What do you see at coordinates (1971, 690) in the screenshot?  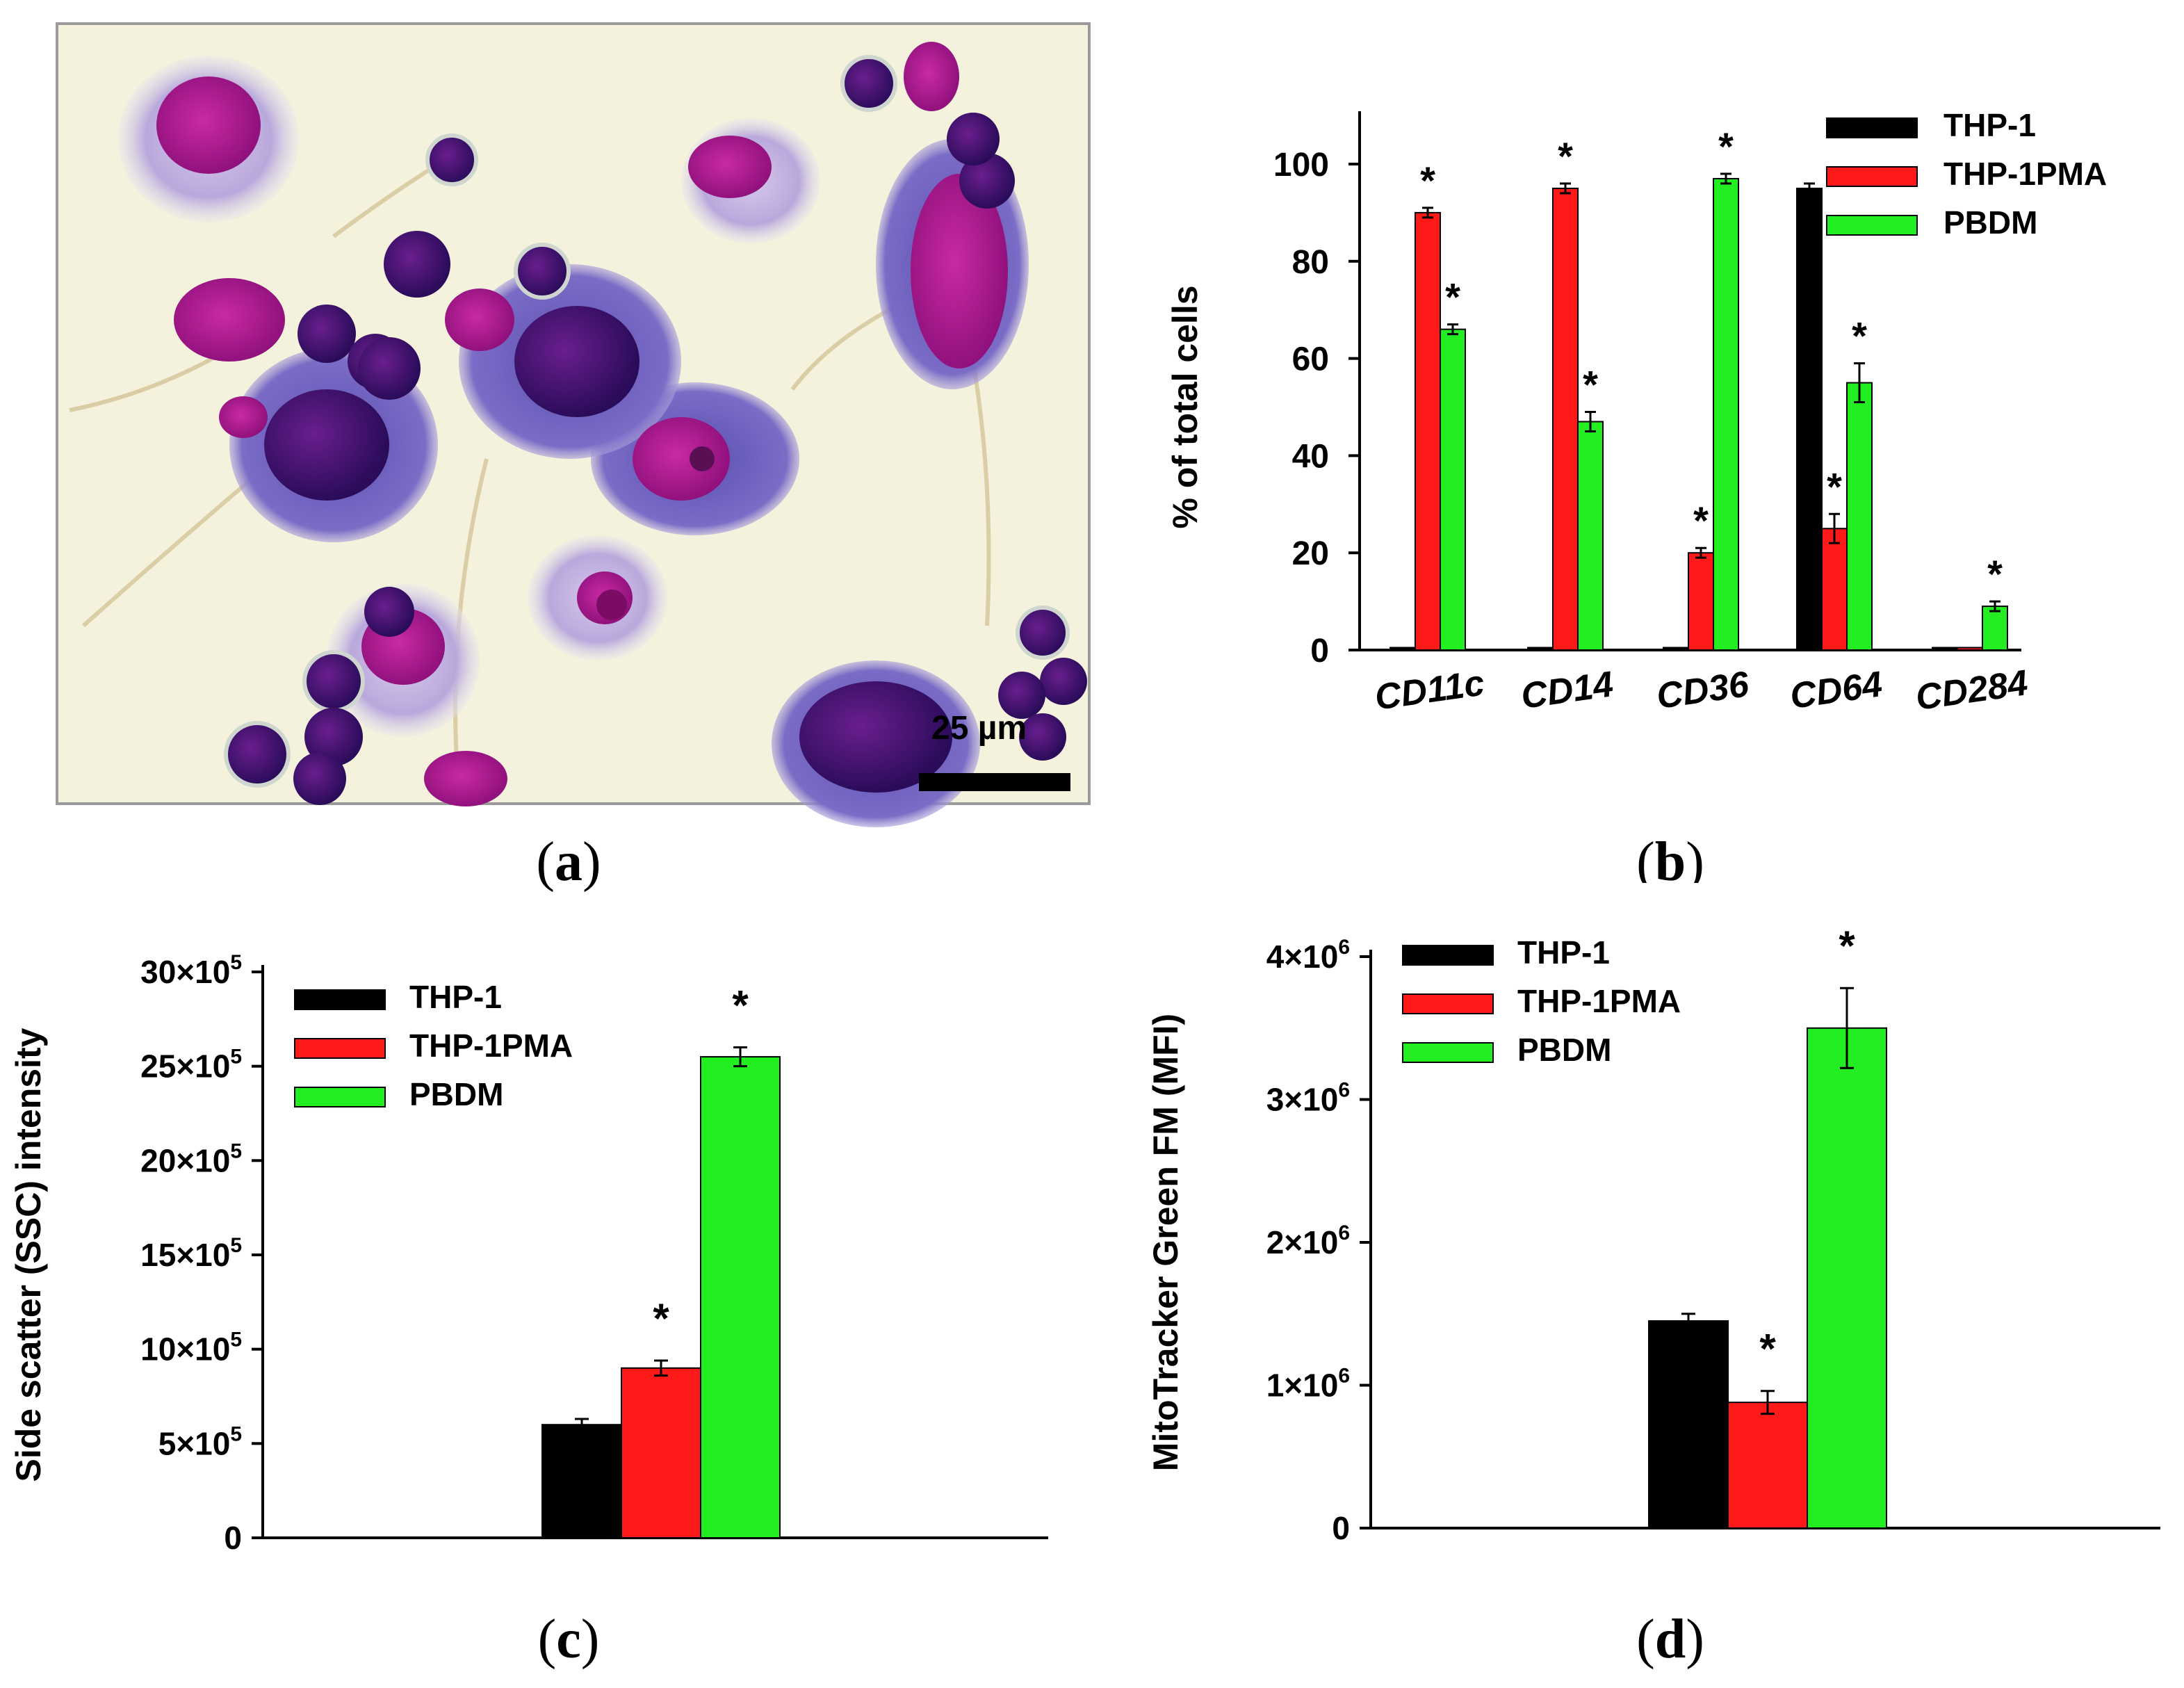 I see `x-tick-label: CD284` at bounding box center [1971, 690].